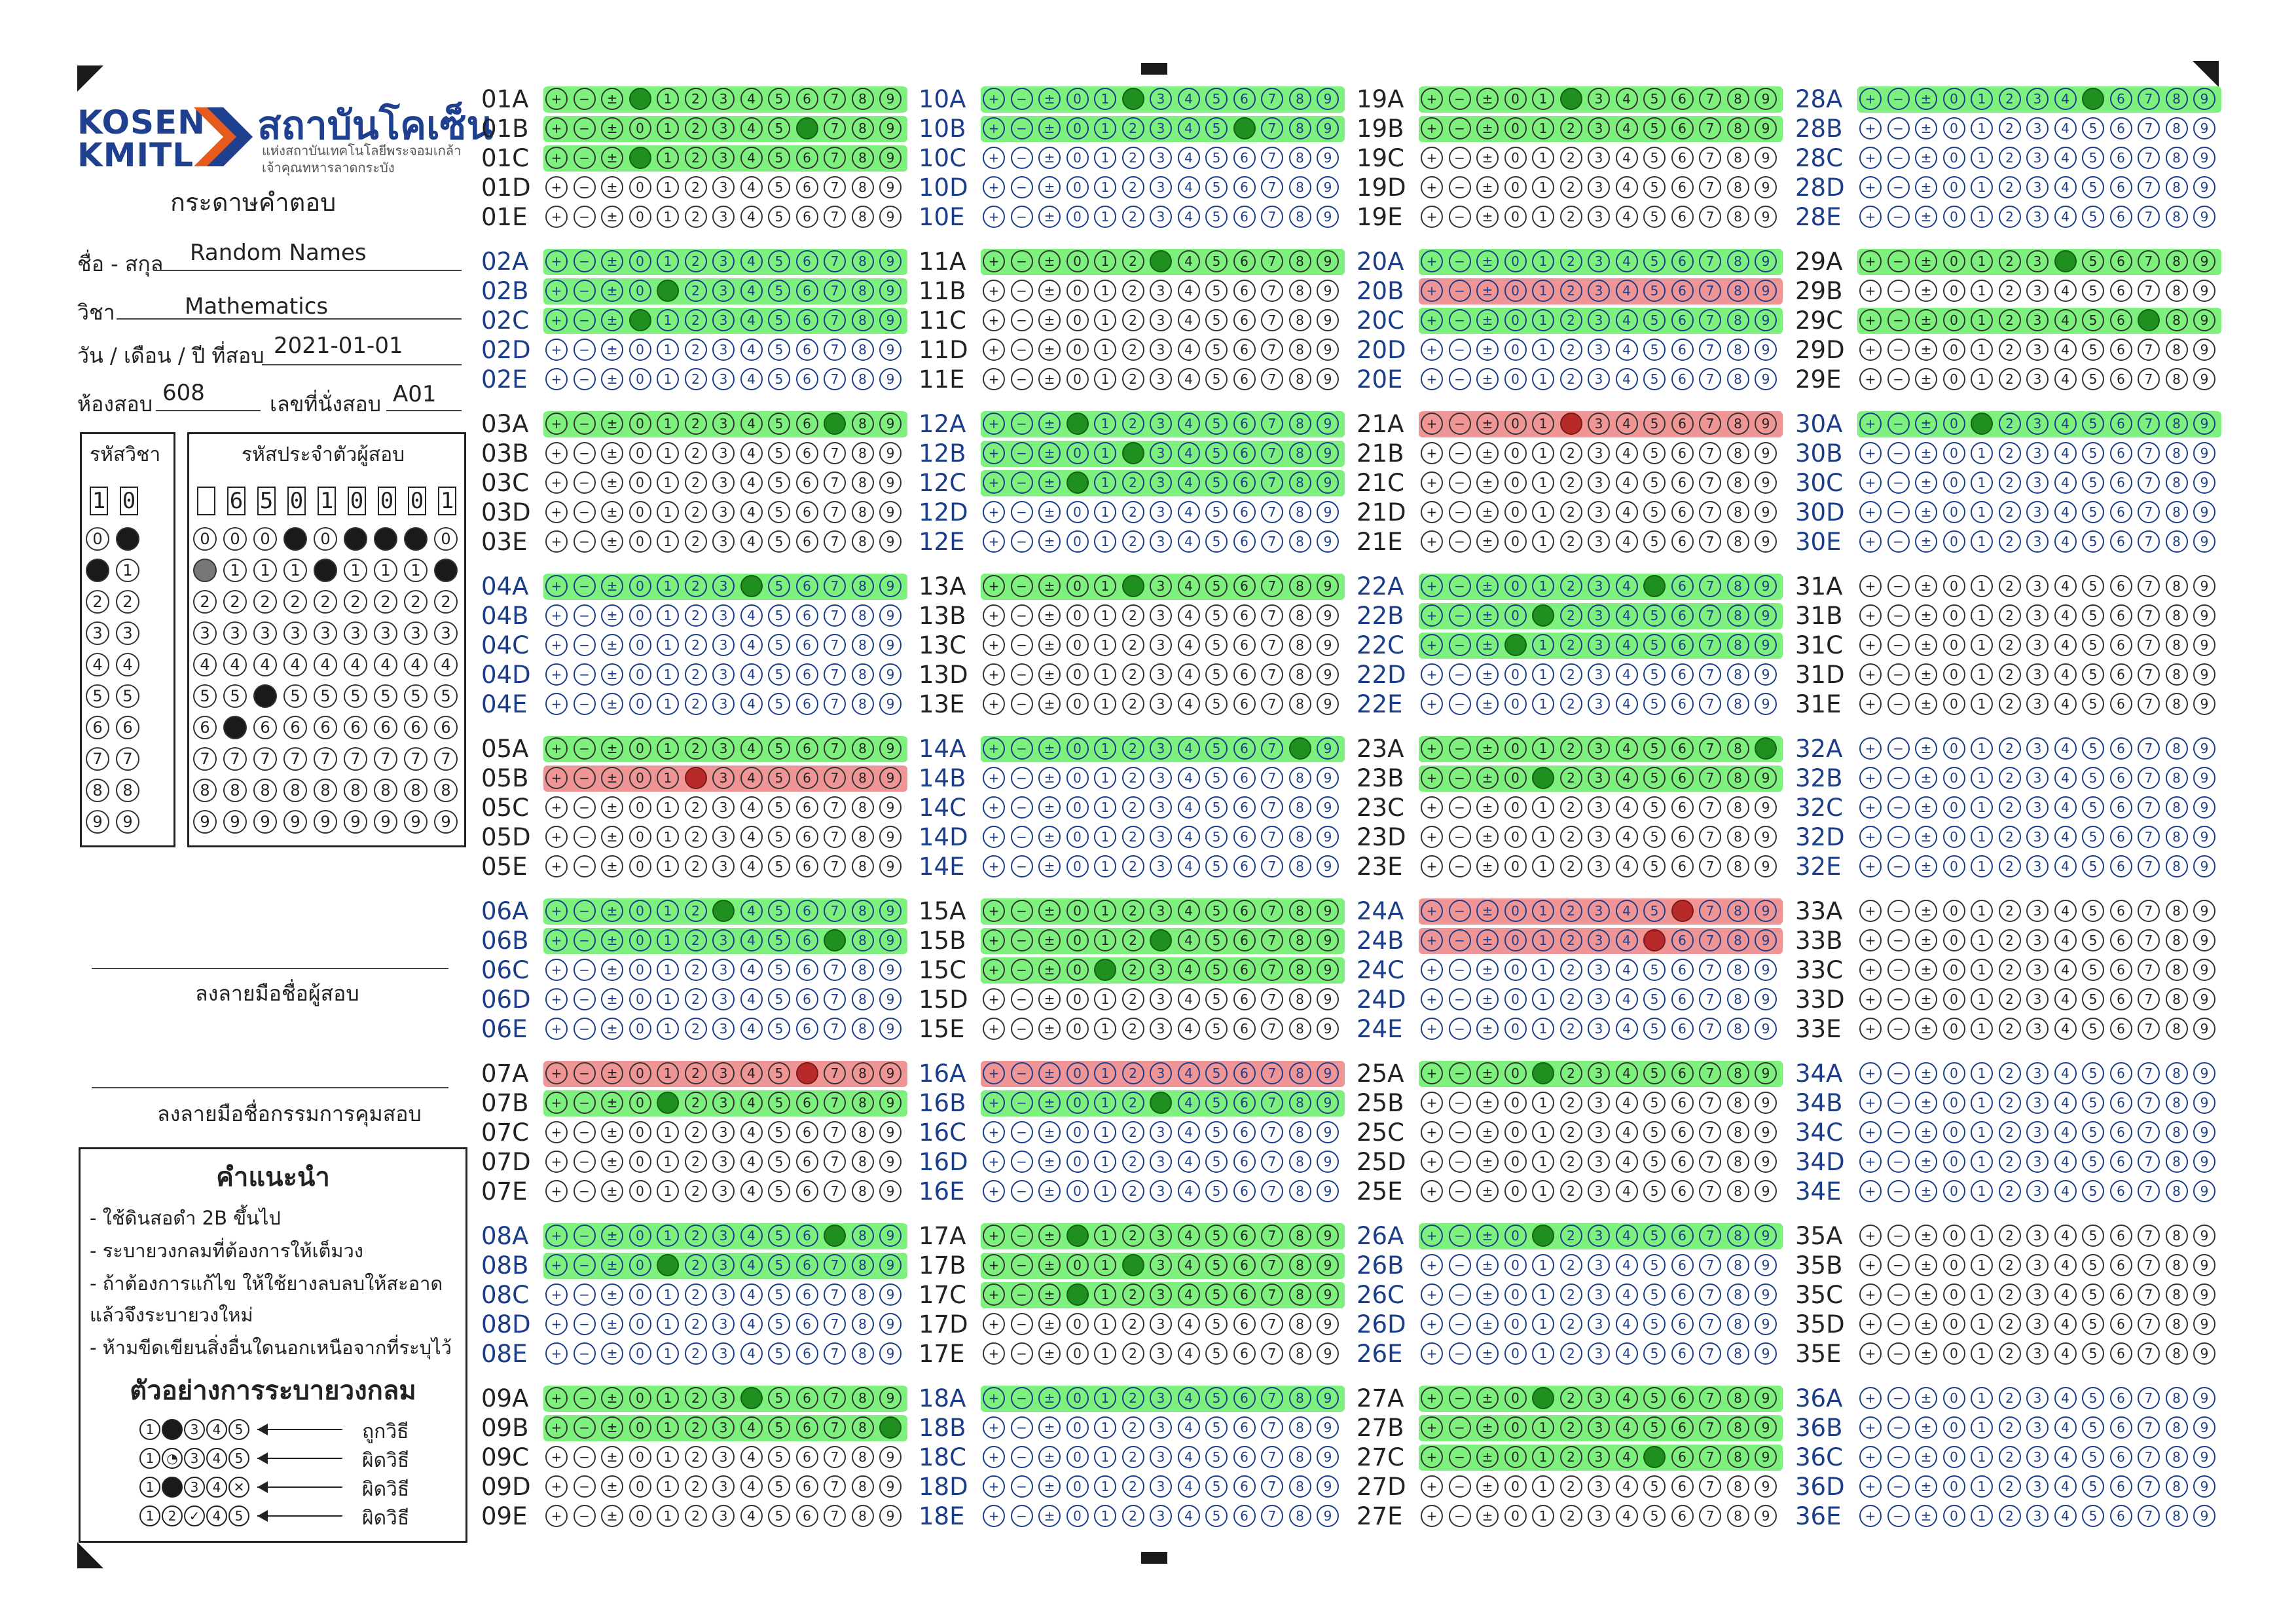 The width and height of the screenshot is (2296, 1624). I want to click on student-id-bubble: 6, so click(416, 727).